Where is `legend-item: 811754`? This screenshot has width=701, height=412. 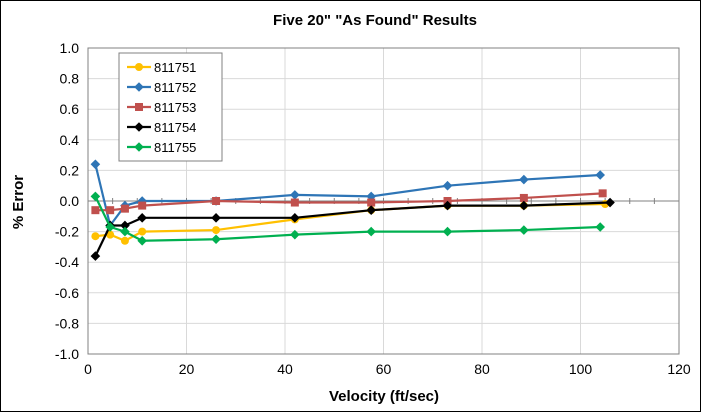 legend-item: 811754 is located at coordinates (161, 127).